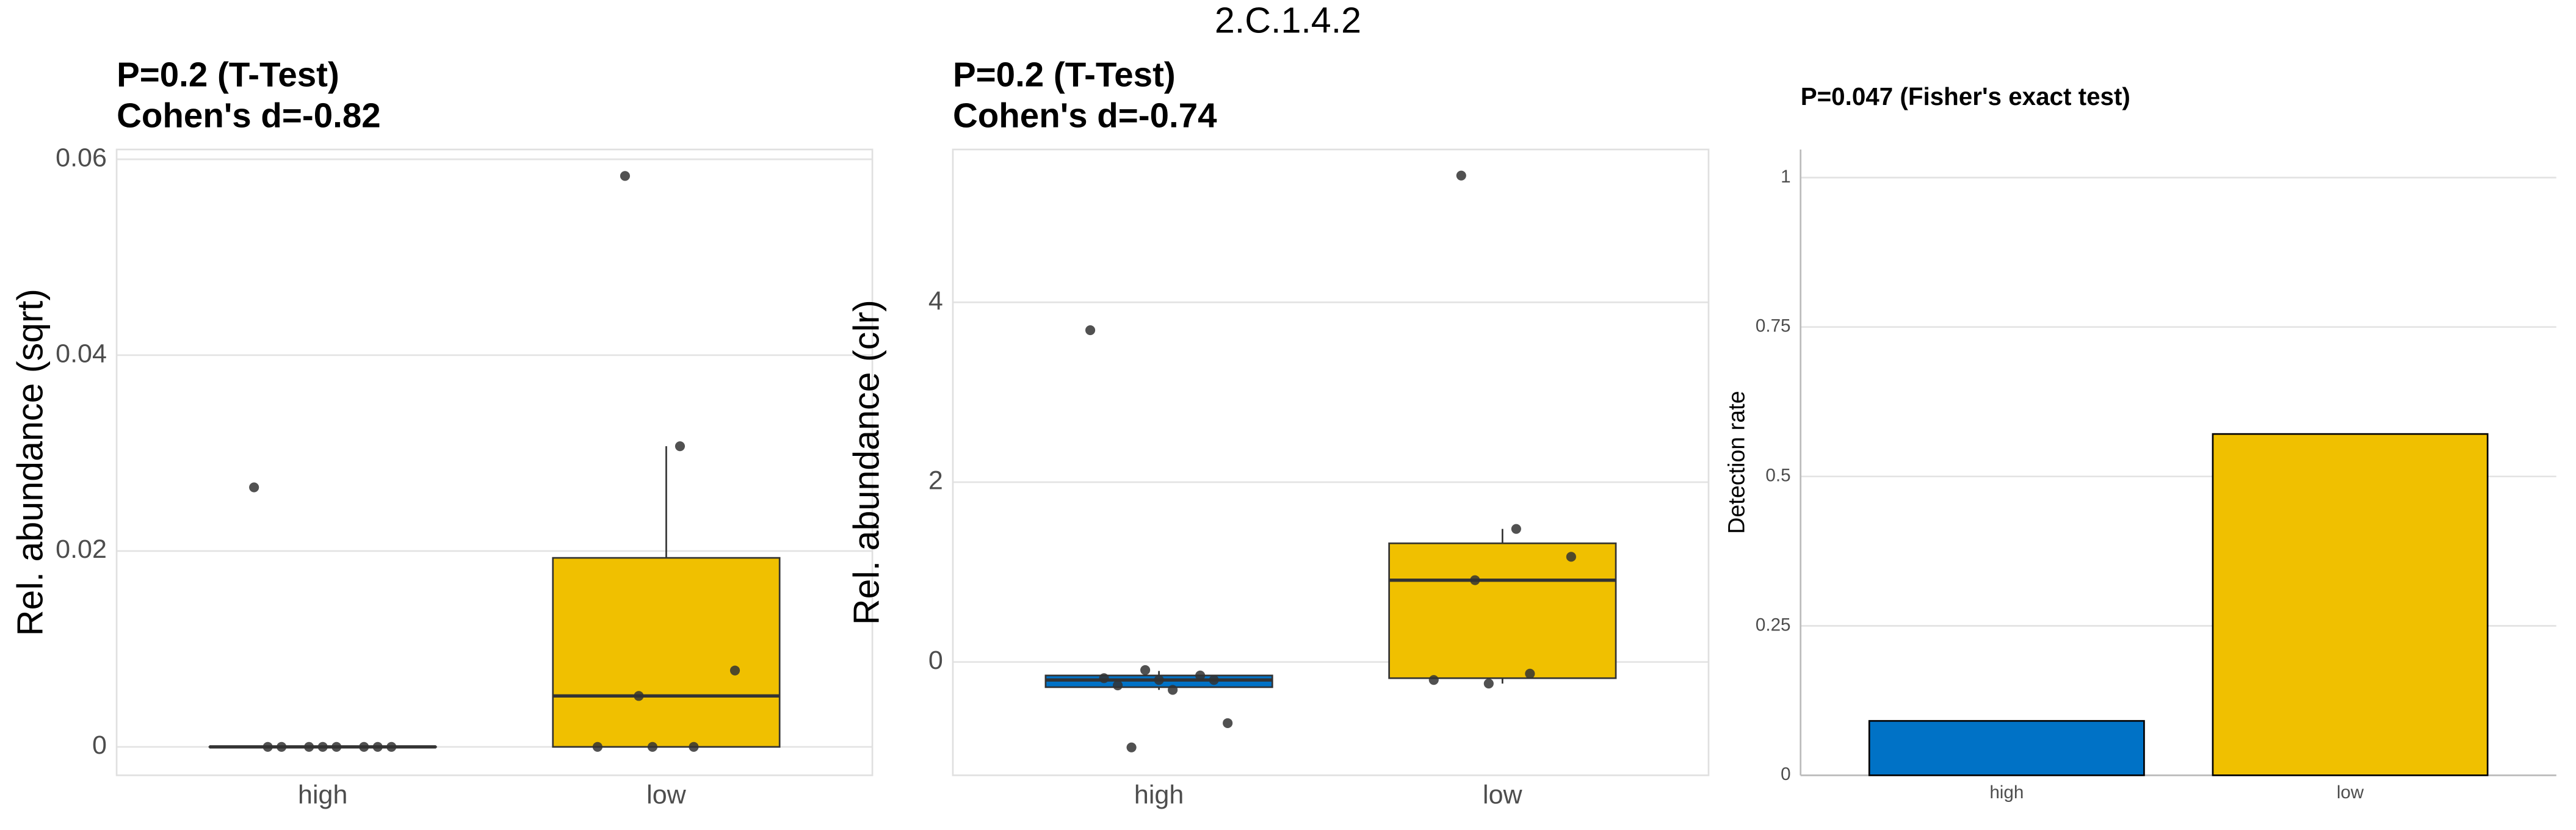  What do you see at coordinates (1085, 116) in the screenshot?
I see `chart-subtitle: Cohen's d=-0.74` at bounding box center [1085, 116].